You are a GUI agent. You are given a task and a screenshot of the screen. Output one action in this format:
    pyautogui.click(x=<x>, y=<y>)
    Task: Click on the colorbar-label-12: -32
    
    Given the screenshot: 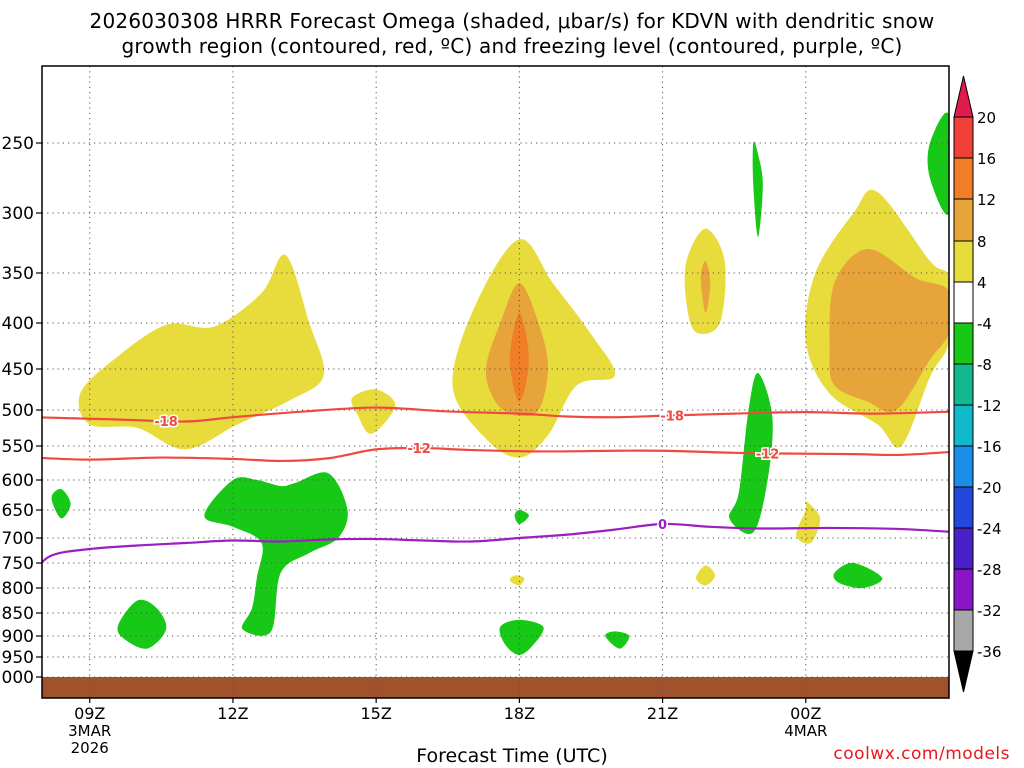 What is the action you would take?
    pyautogui.click(x=989, y=611)
    